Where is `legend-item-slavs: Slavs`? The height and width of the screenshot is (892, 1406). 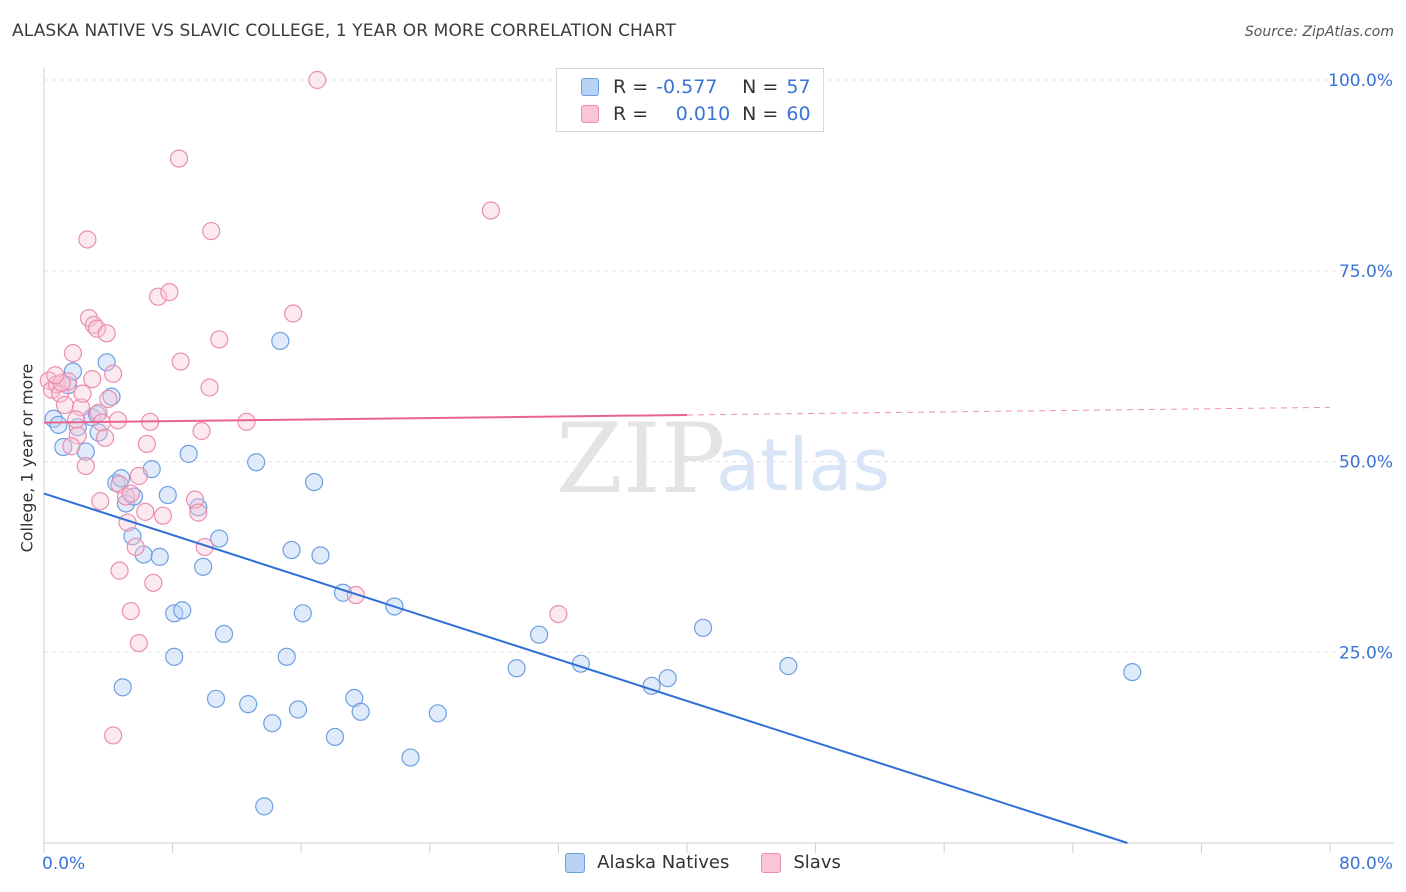
legend-item-slavs: Slavs is located at coordinates (801, 862).